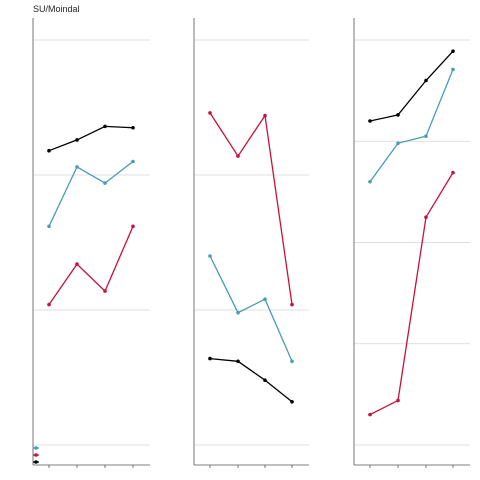  Describe the element at coordinates (411, 126) in the screenshot. I see `panel-3-series-2-line` at that location.